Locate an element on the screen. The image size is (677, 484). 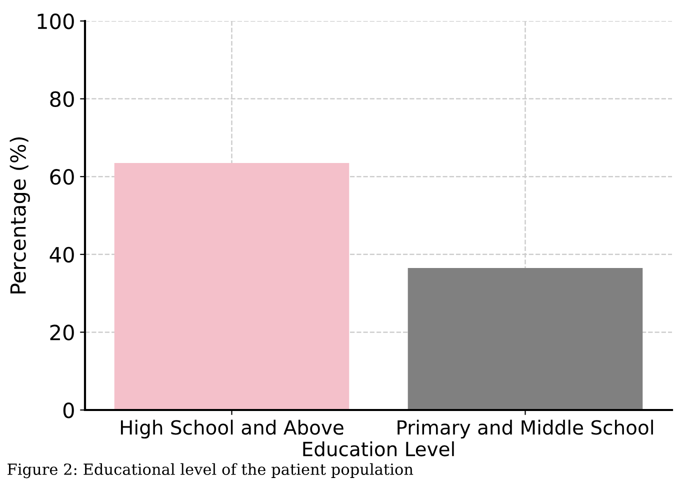
y-tick-label: 20 is located at coordinates (62, 332).